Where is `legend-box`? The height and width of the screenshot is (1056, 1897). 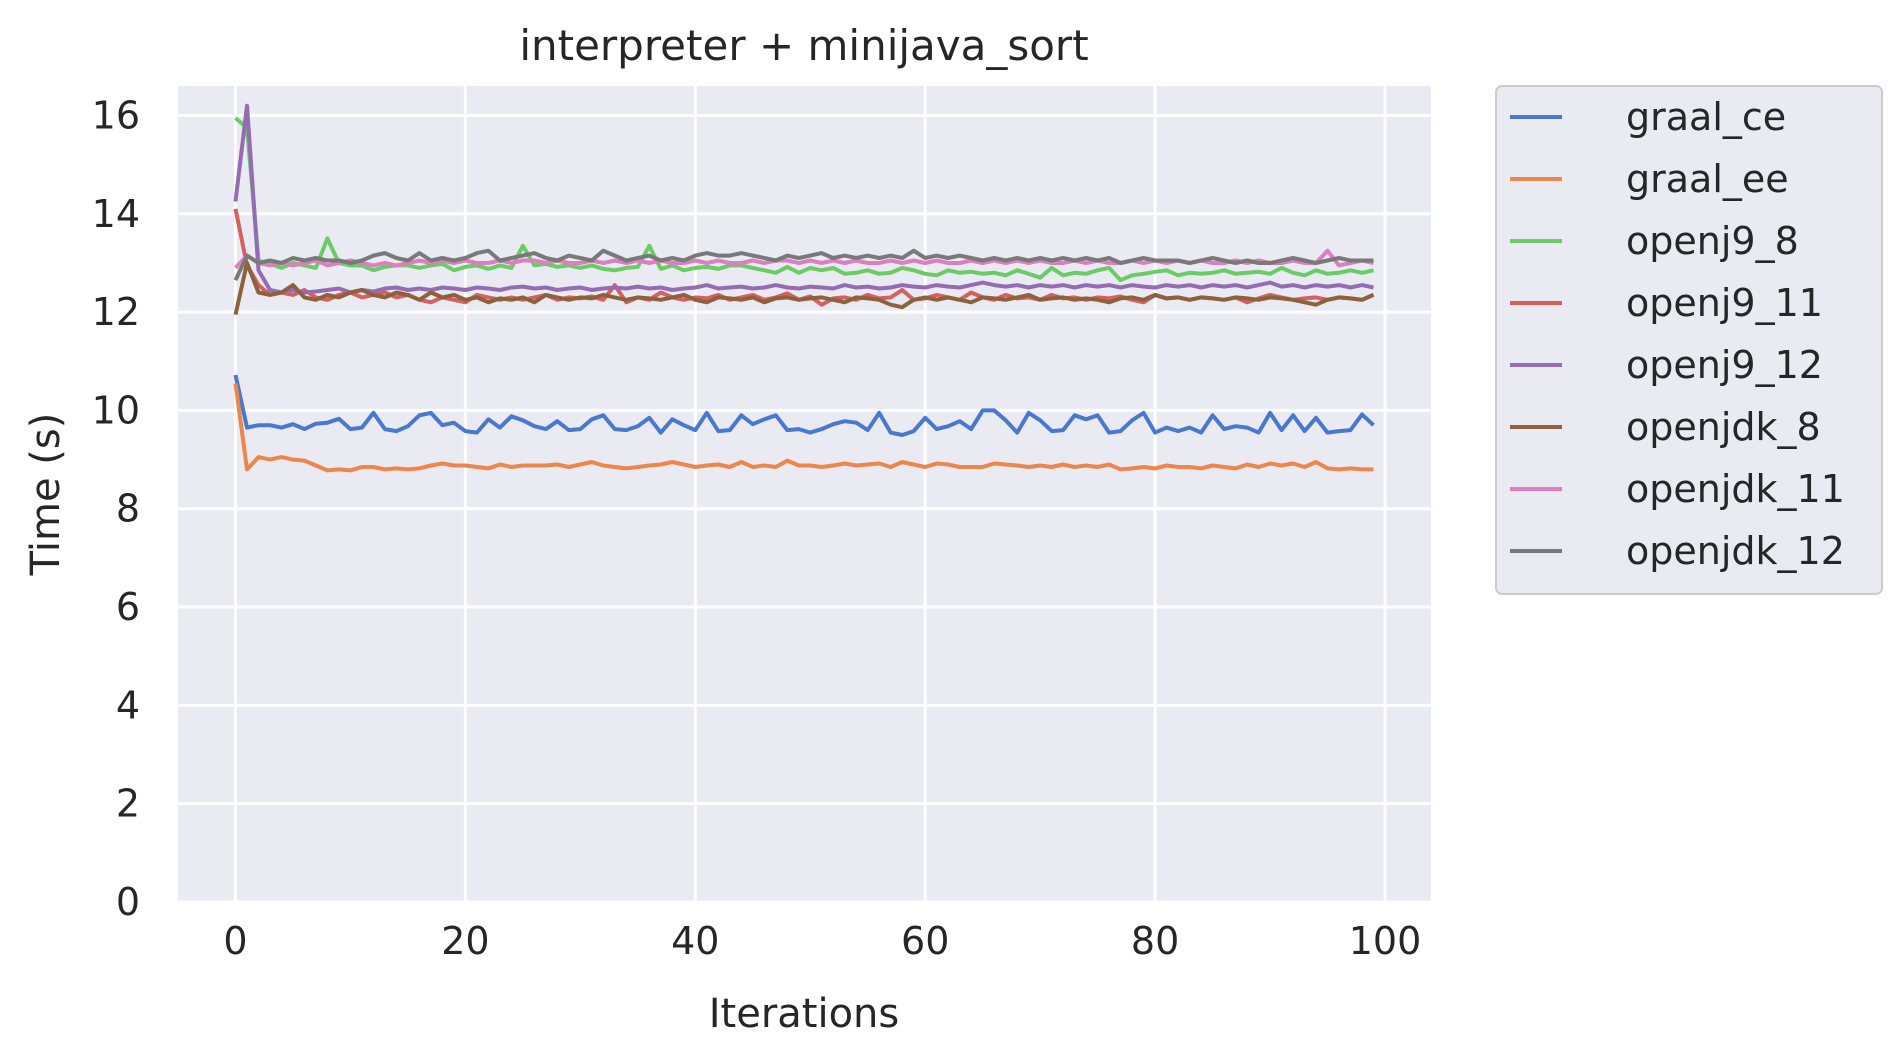
legend-box is located at coordinates (1689, 340).